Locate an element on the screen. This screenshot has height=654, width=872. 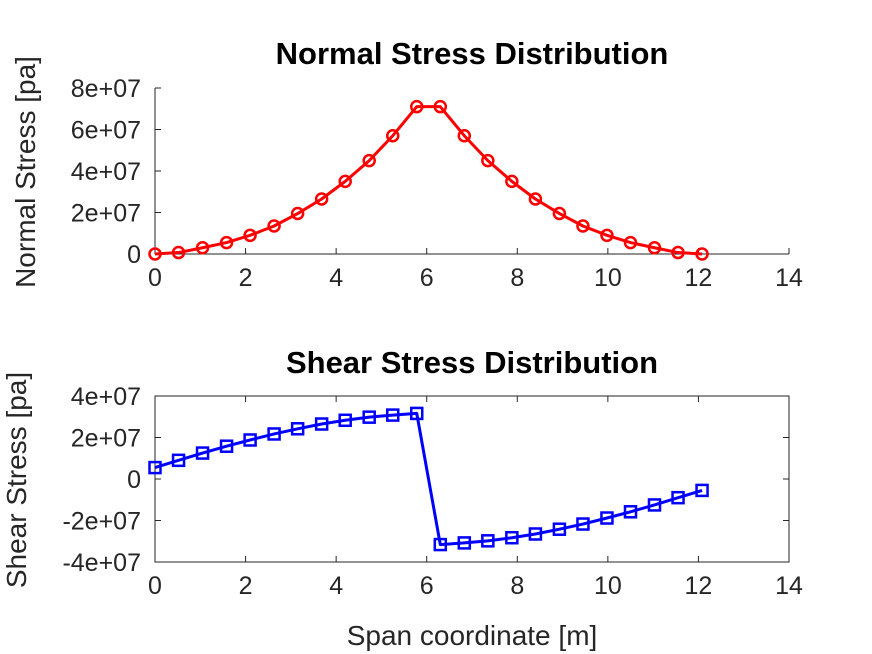
y-tick-label: -2e+07 is located at coordinates (101, 522).